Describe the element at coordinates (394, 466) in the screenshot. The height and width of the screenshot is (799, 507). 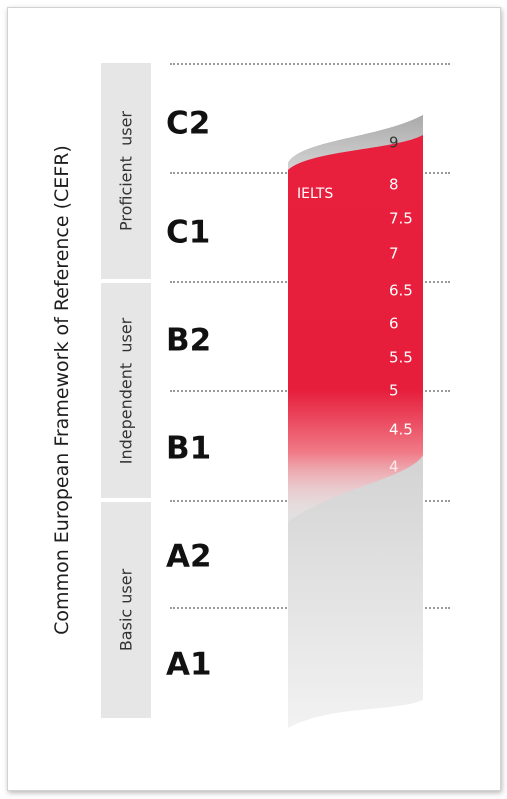
I see `ielts-score-4: 4` at that location.